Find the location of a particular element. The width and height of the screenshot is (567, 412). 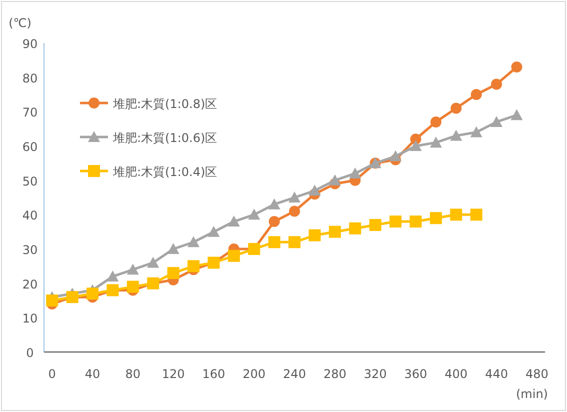

x-axis-title: (min) is located at coordinates (532, 394).